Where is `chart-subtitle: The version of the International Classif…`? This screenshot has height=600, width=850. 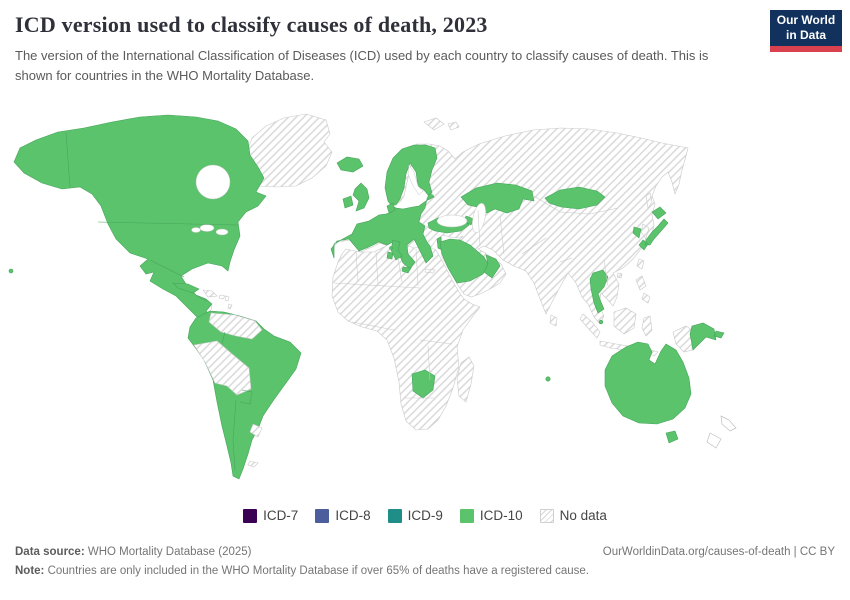
chart-subtitle: The version of the International Classif… is located at coordinates (362, 65).